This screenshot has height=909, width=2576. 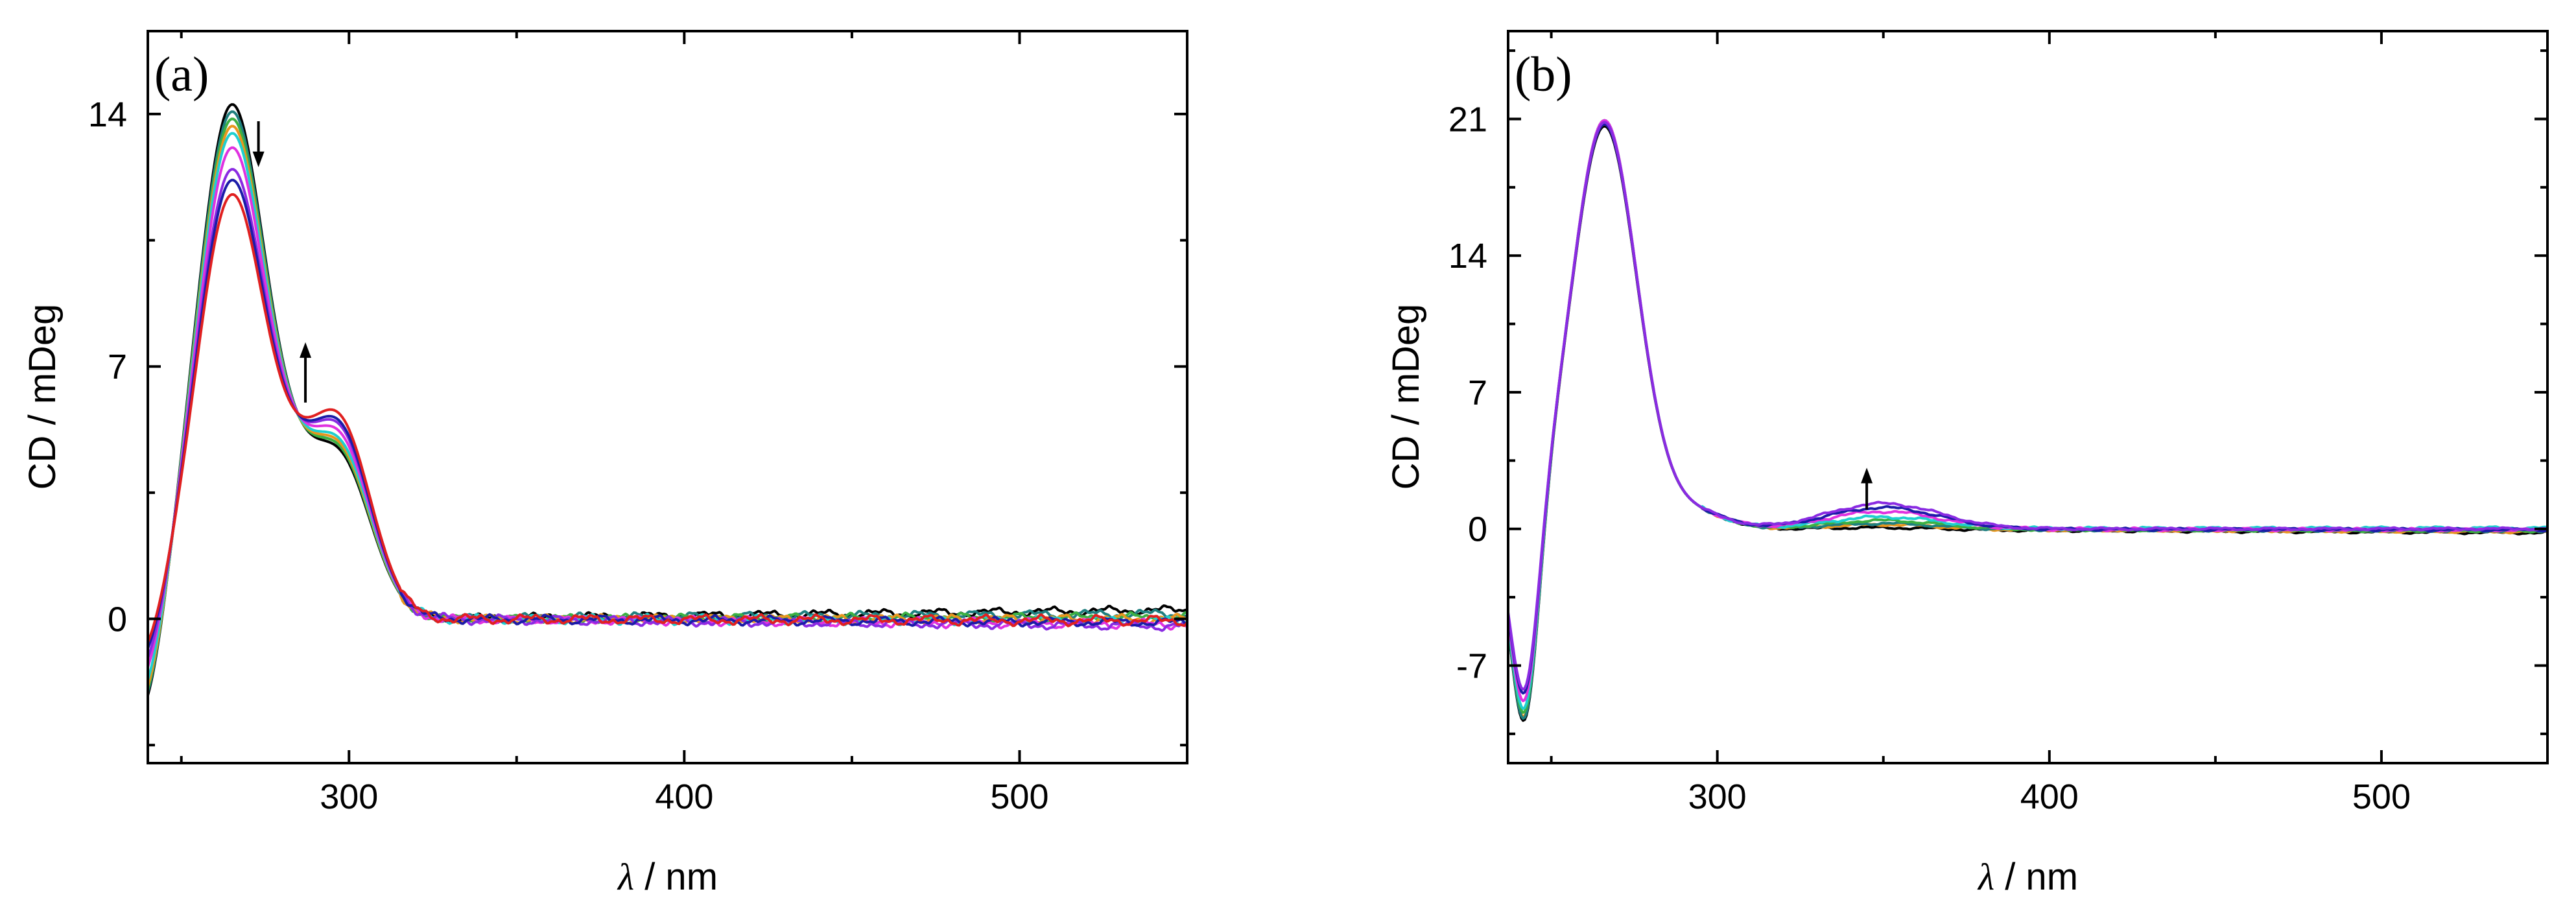 What do you see at coordinates (107, 114) in the screenshot?
I see `panel-a-y-tick-label: 14` at bounding box center [107, 114].